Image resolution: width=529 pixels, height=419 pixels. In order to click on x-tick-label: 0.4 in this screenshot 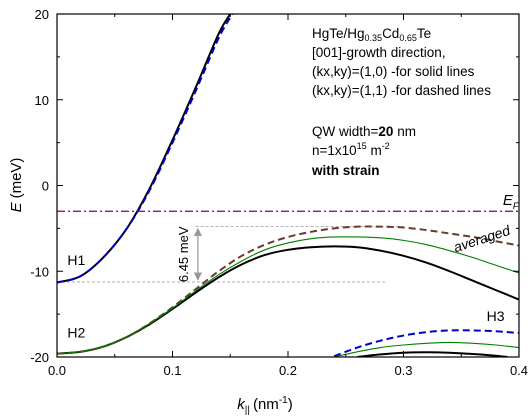, I will do `click(519, 370)`.